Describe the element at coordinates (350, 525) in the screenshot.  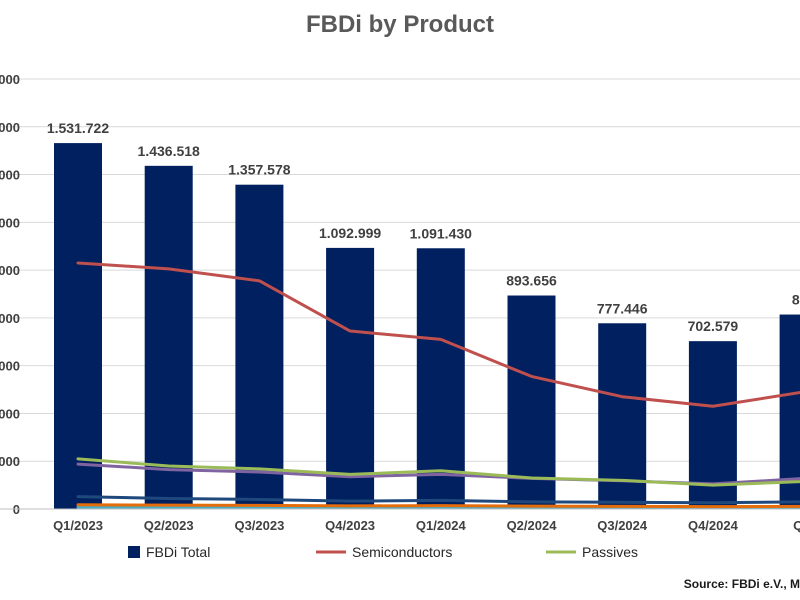
I see `x-tick-label: Q4/2023` at that location.